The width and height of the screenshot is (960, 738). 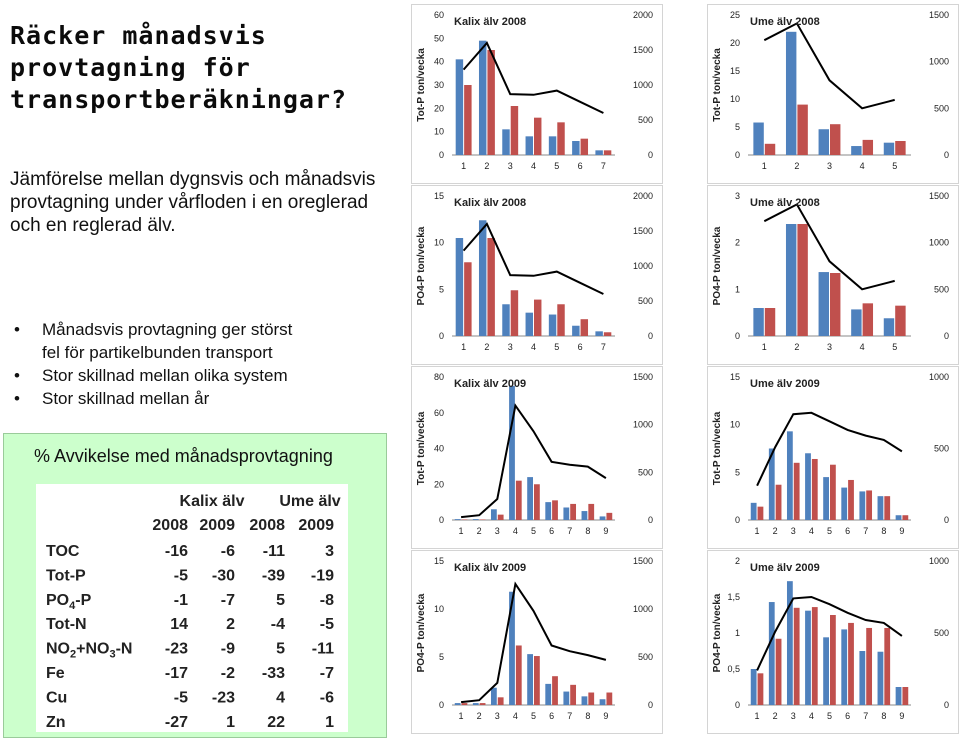 What do you see at coordinates (69, 602) in the screenshot?
I see `row-label: PO4-P` at bounding box center [69, 602].